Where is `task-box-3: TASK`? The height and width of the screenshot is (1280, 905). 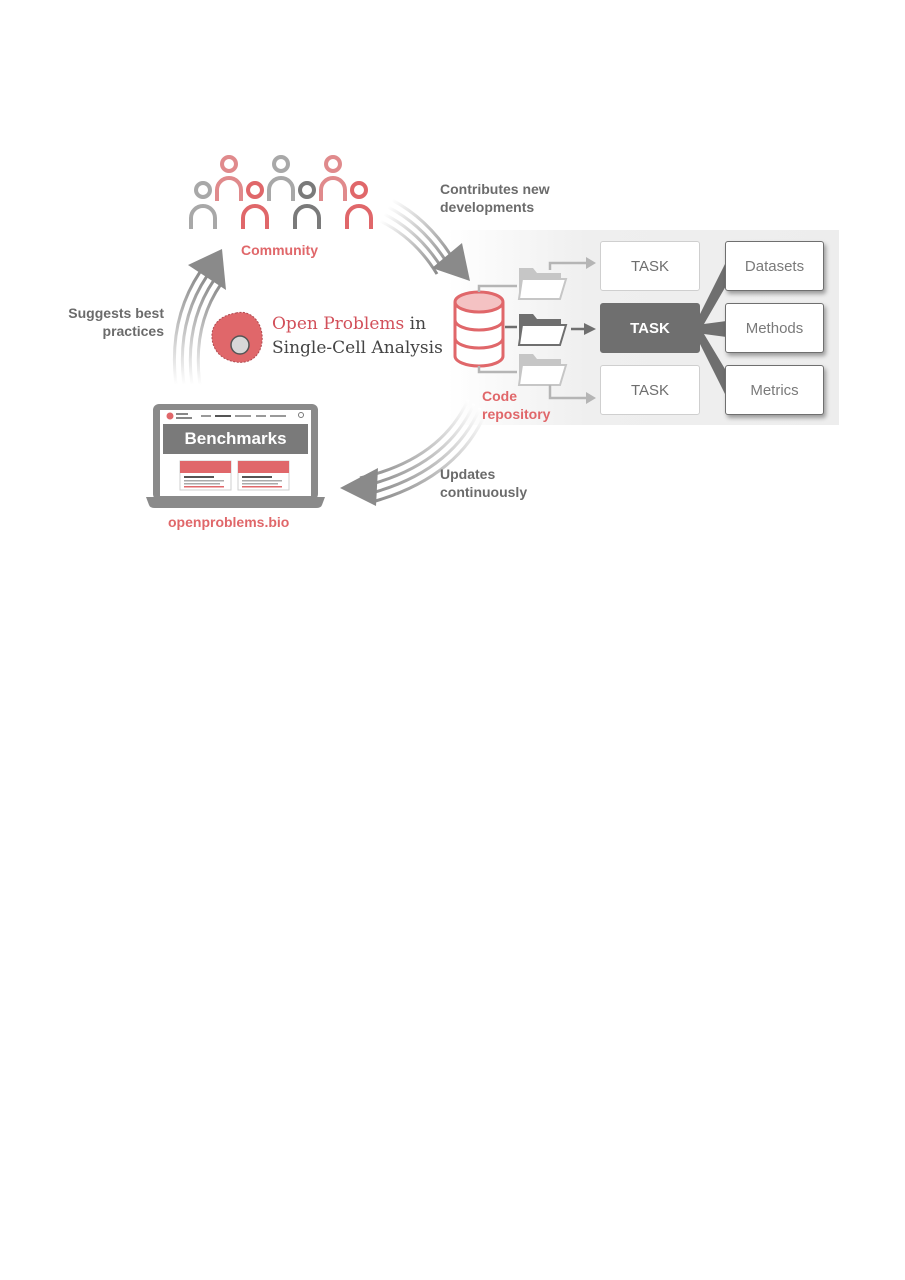
task-box-3: TASK is located at coordinates (650, 390).